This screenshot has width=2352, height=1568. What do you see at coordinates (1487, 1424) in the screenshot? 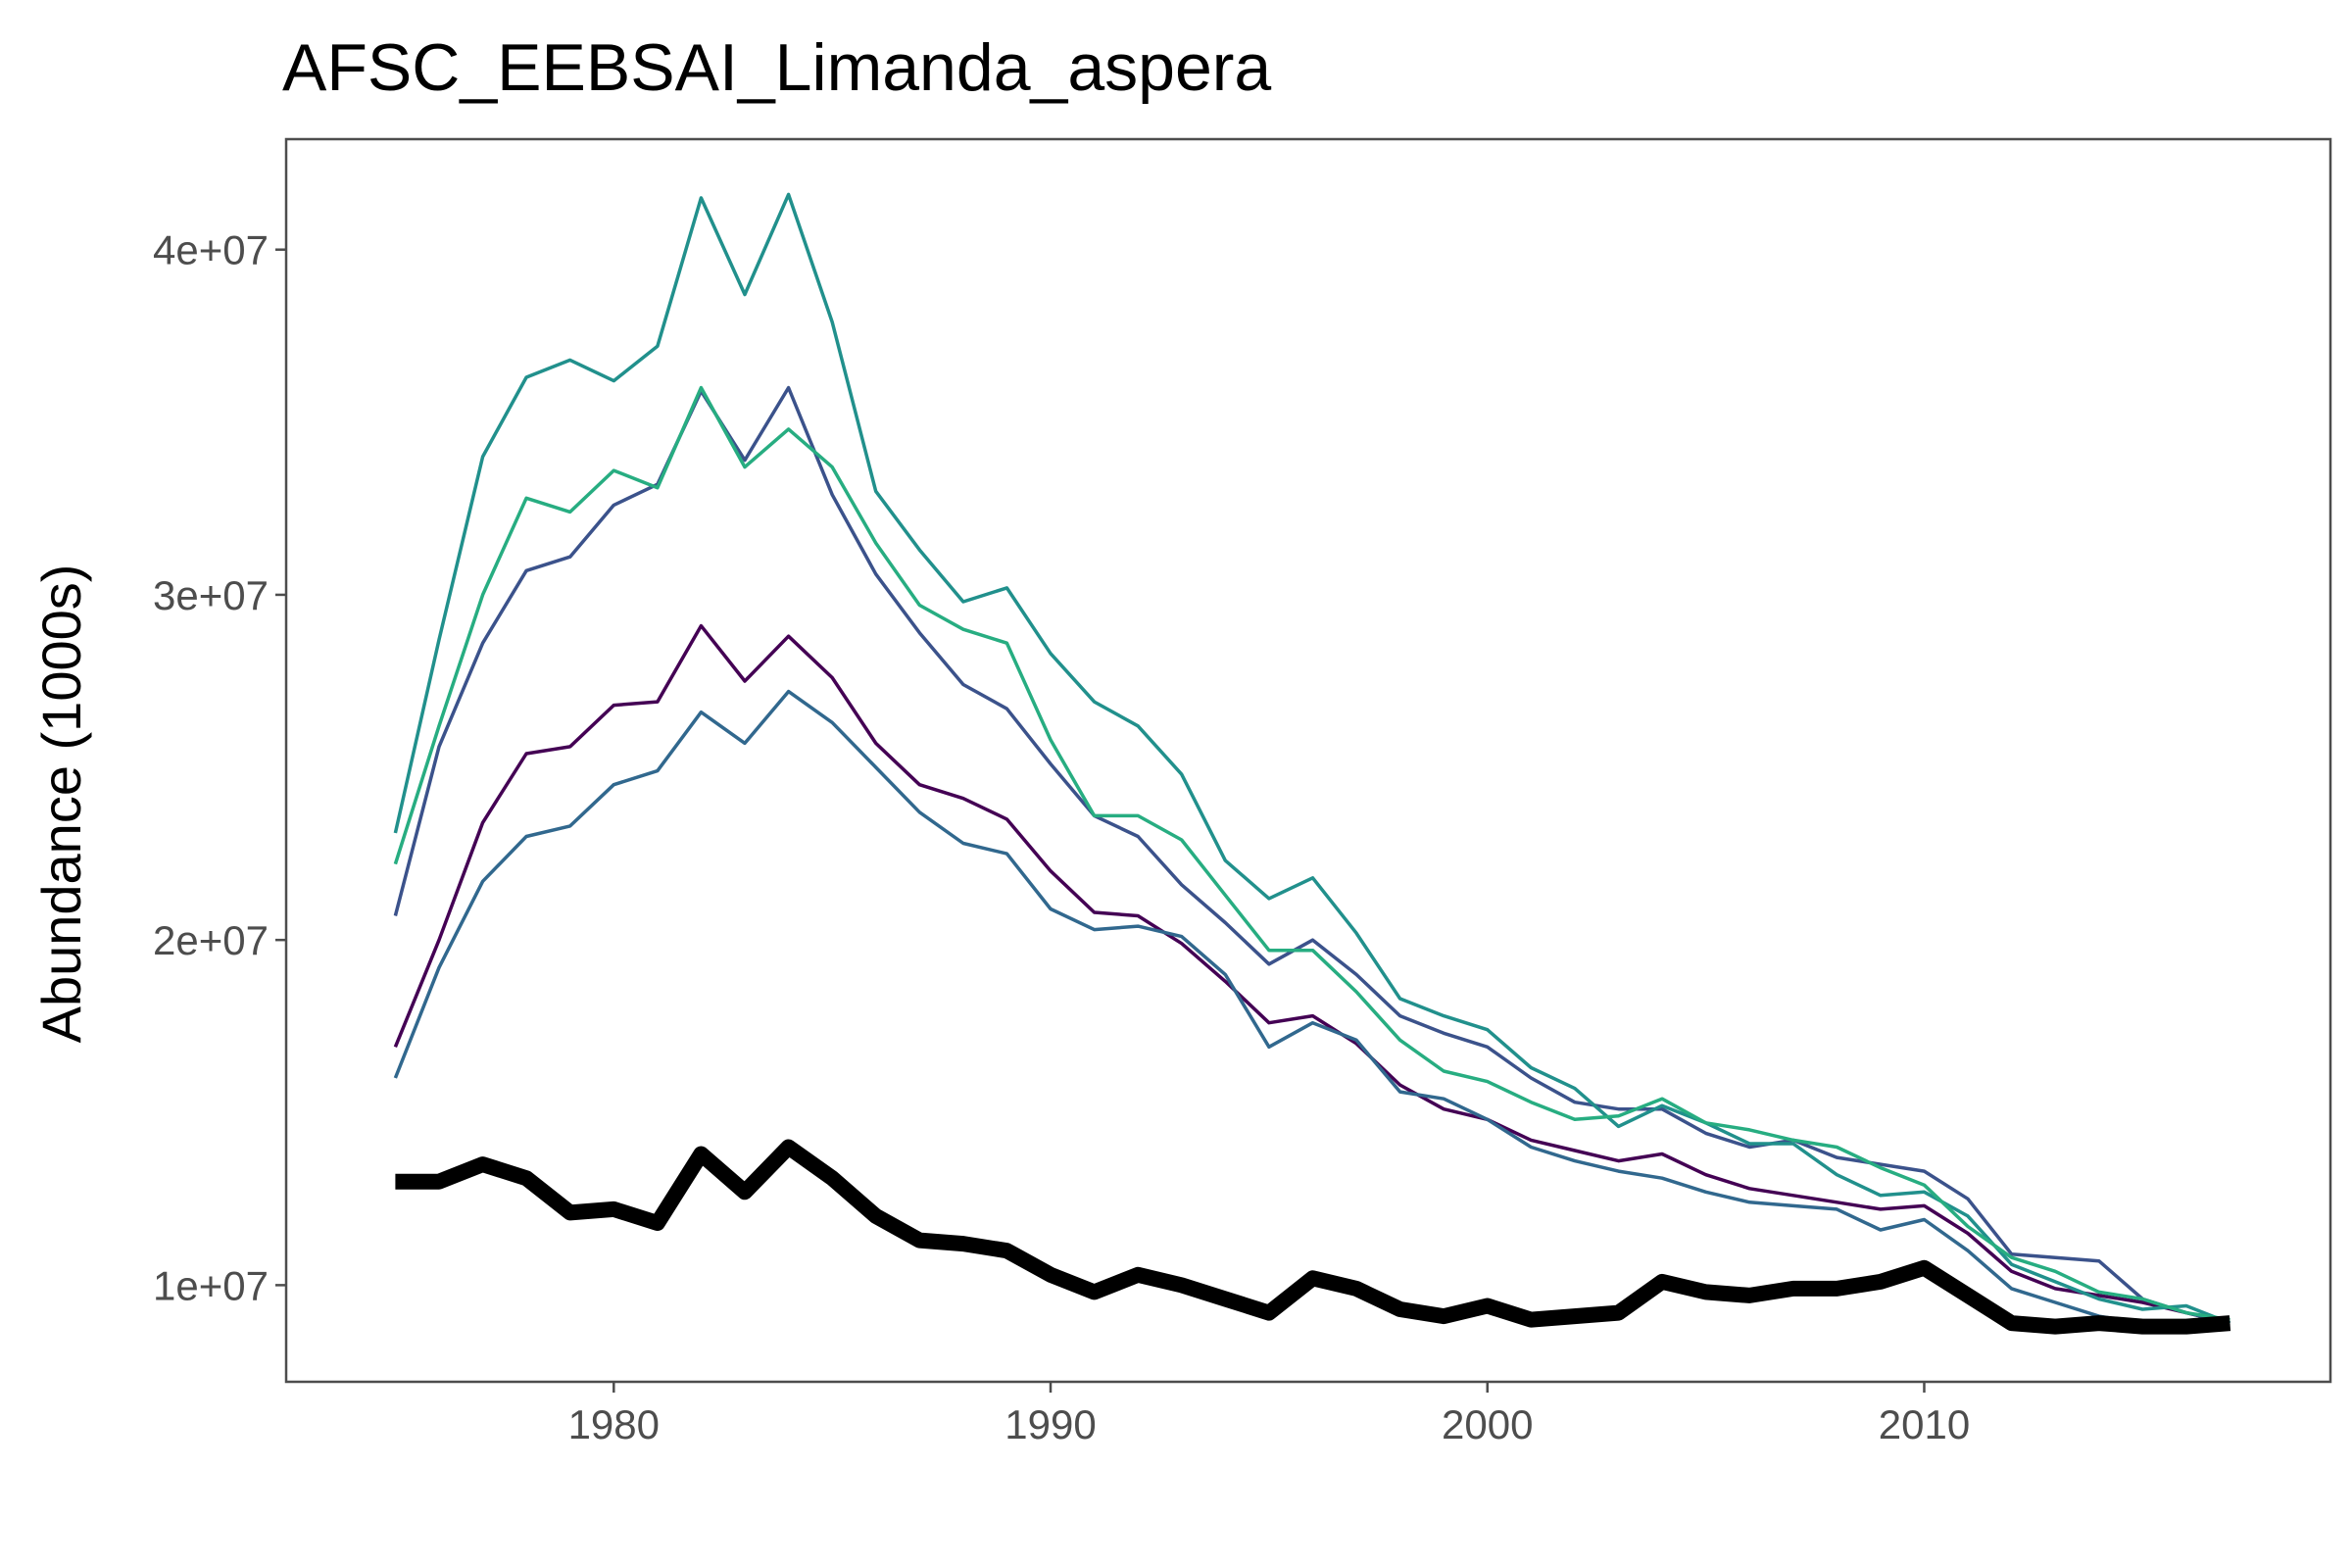
I see `x-tick-label: 2000` at bounding box center [1487, 1424].